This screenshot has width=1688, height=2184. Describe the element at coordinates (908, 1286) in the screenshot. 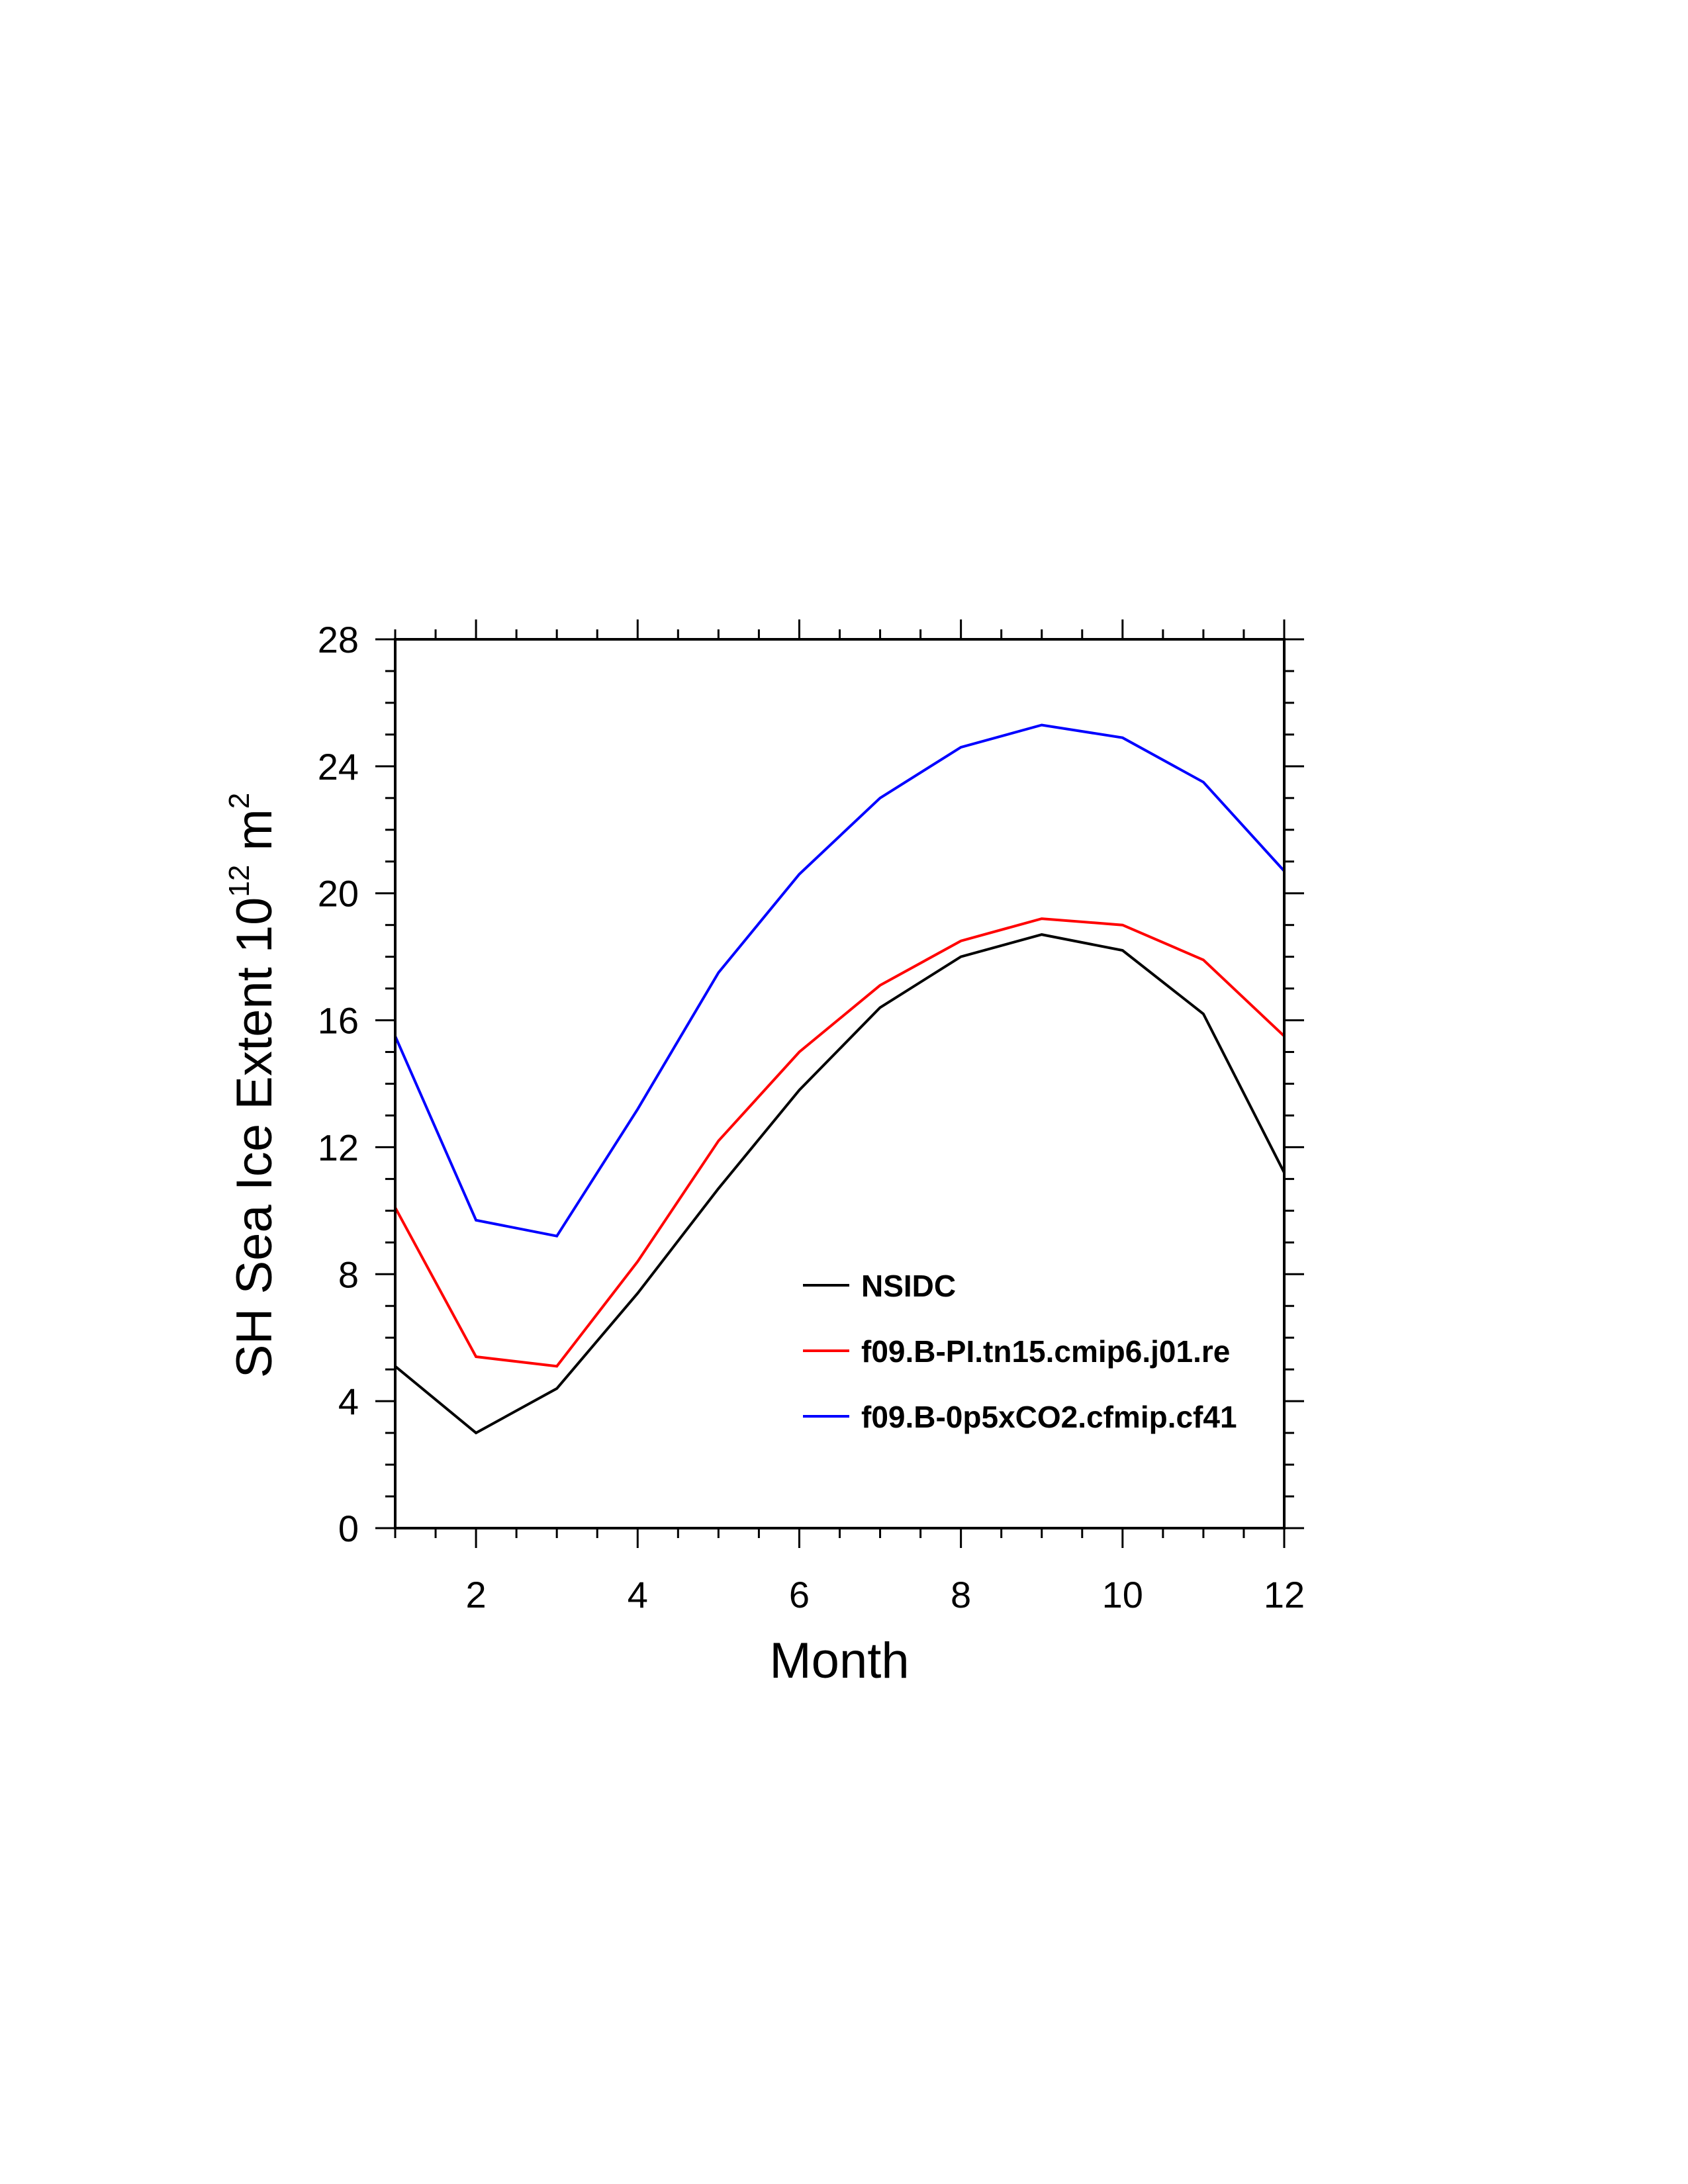

I see `legend-label-1: NSIDC` at that location.